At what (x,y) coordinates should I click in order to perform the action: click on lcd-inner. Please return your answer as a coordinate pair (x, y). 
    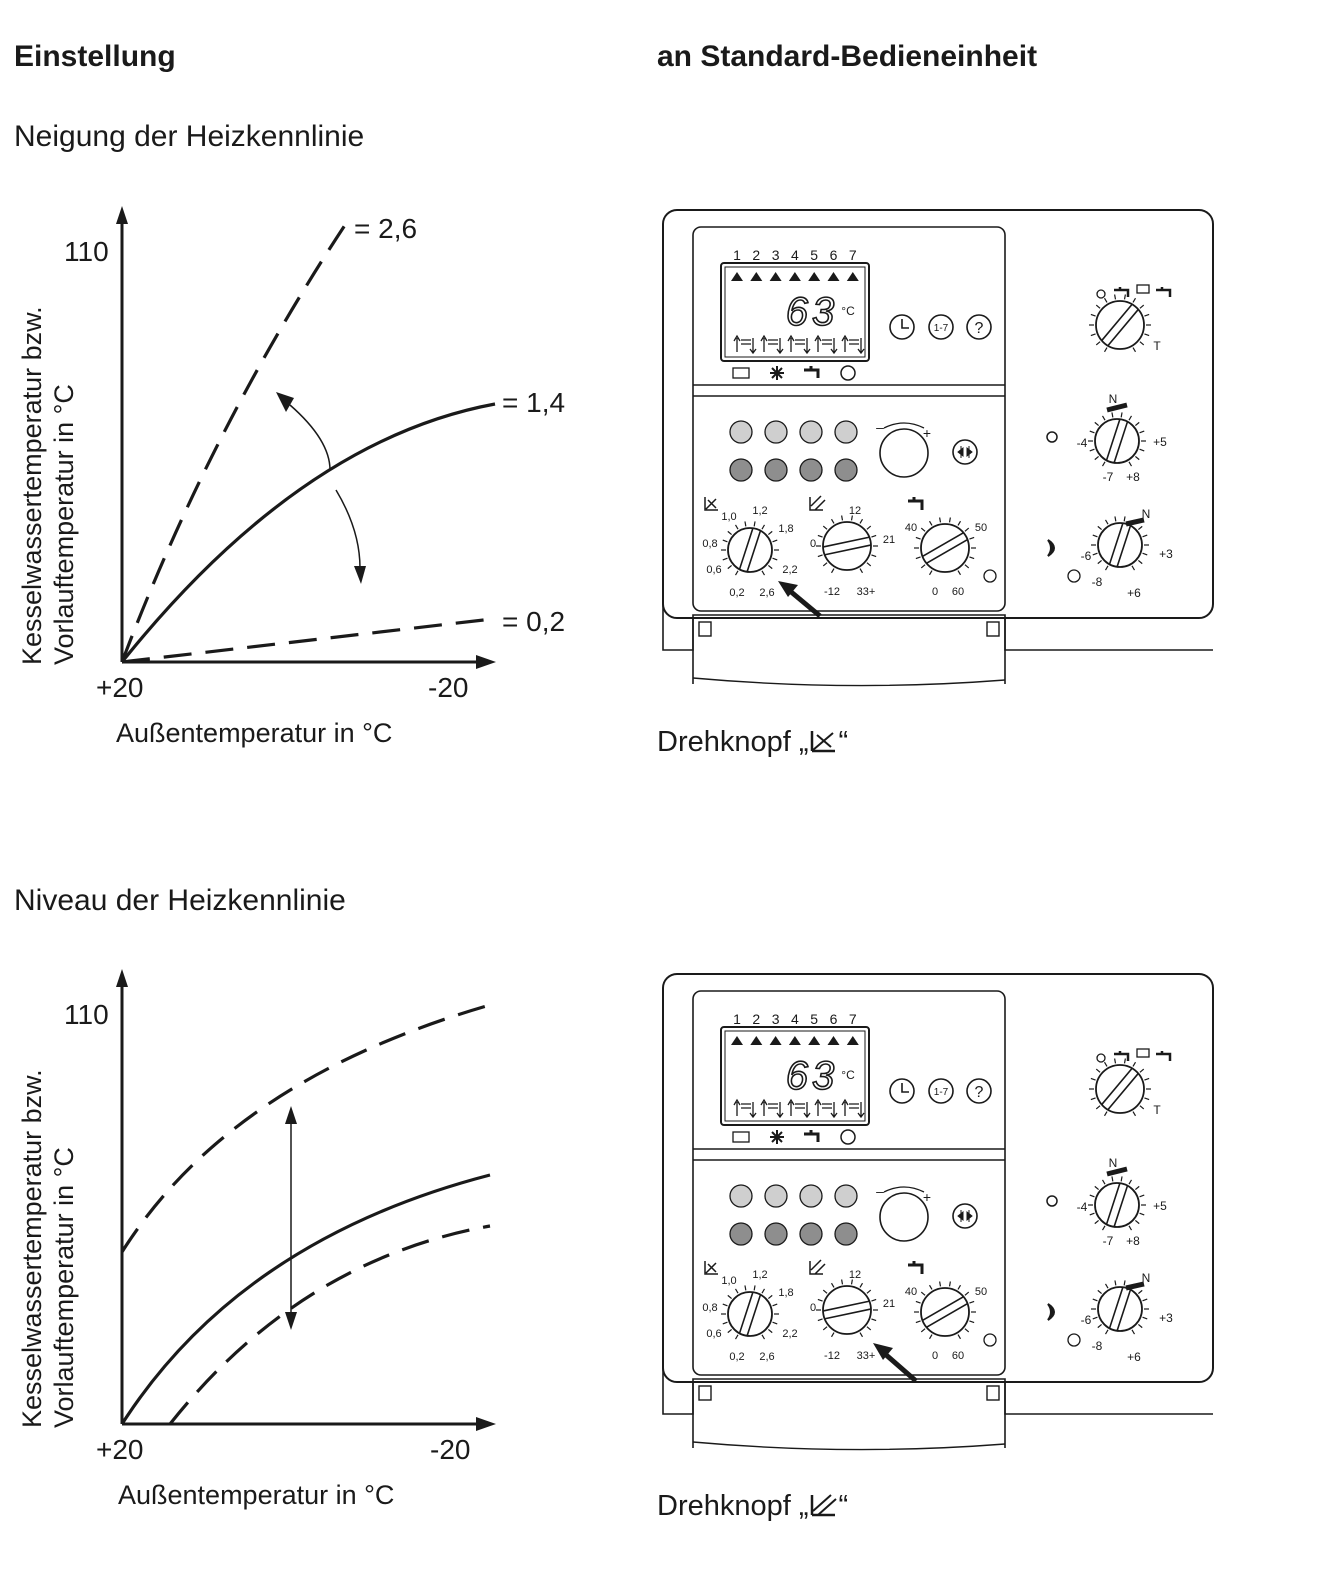
    Looking at the image, I should click on (795, 312).